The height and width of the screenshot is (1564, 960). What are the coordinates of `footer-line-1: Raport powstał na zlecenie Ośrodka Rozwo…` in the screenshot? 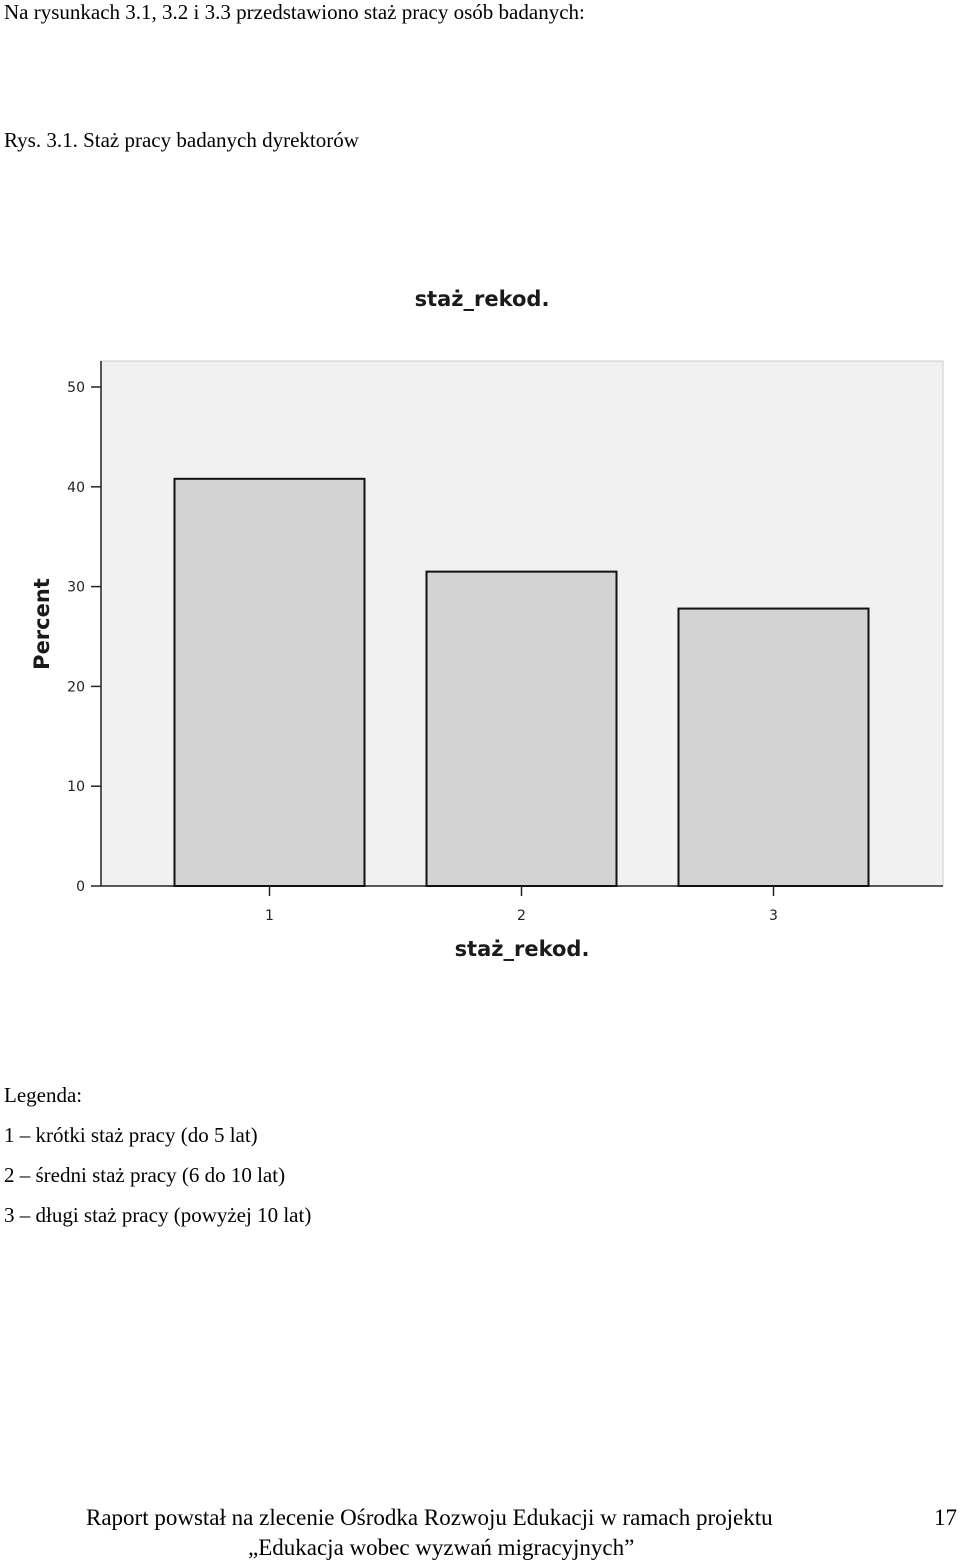 It's located at (429, 1517).